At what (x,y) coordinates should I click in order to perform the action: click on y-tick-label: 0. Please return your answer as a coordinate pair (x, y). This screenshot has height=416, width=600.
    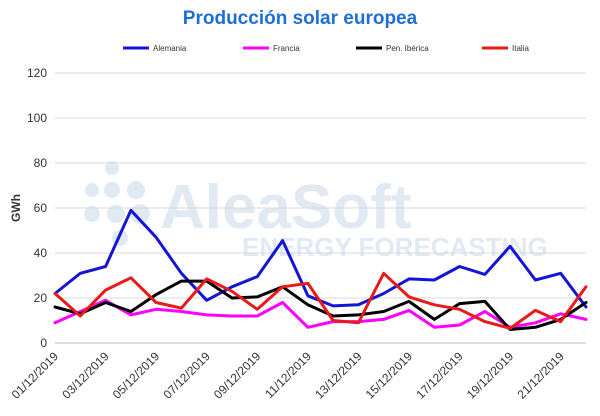
    Looking at the image, I should click on (43, 343).